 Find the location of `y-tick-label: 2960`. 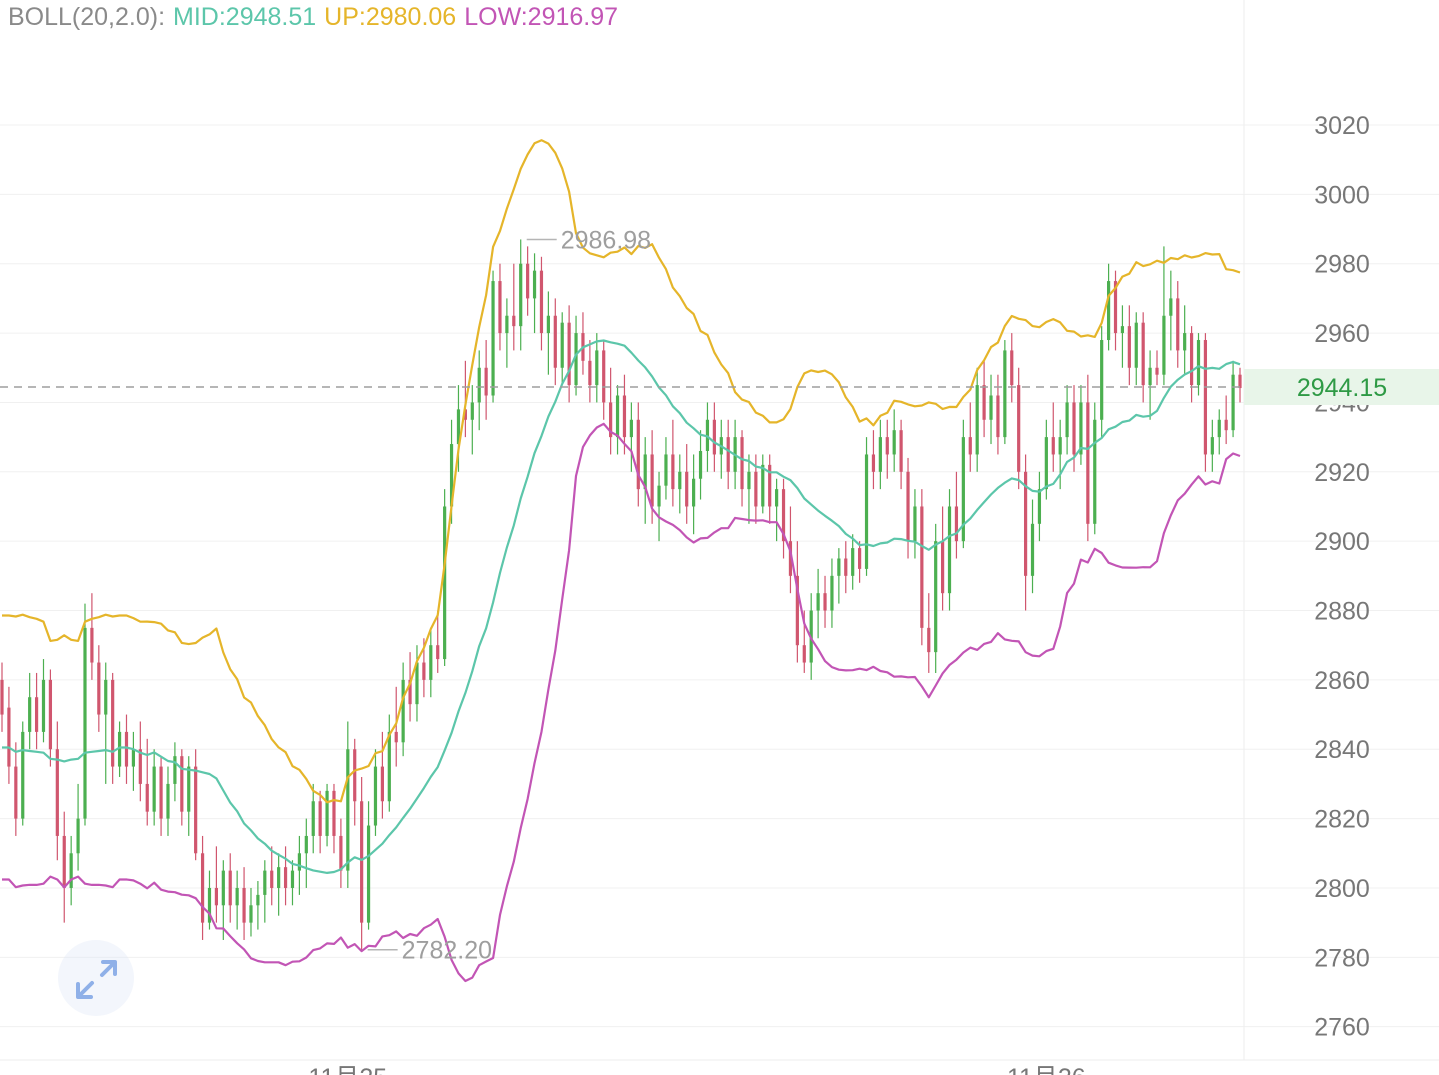

y-tick-label: 2960 is located at coordinates (1342, 334).